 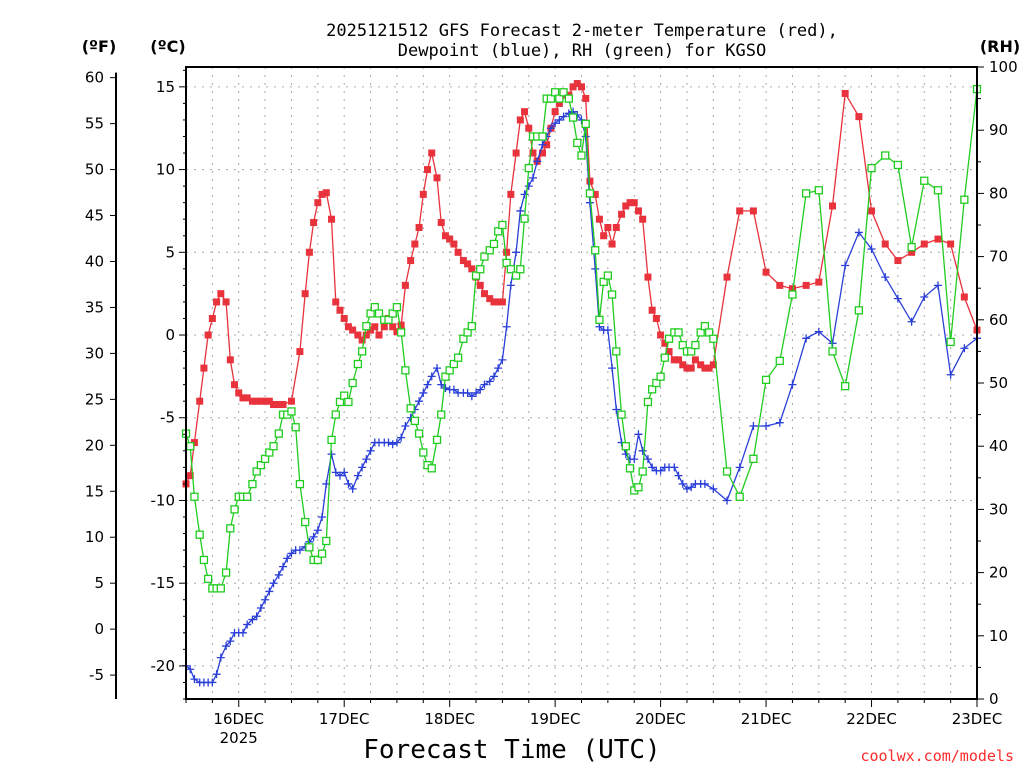 I want to click on fahrenheit-tick-label: 5, so click(x=99, y=583).